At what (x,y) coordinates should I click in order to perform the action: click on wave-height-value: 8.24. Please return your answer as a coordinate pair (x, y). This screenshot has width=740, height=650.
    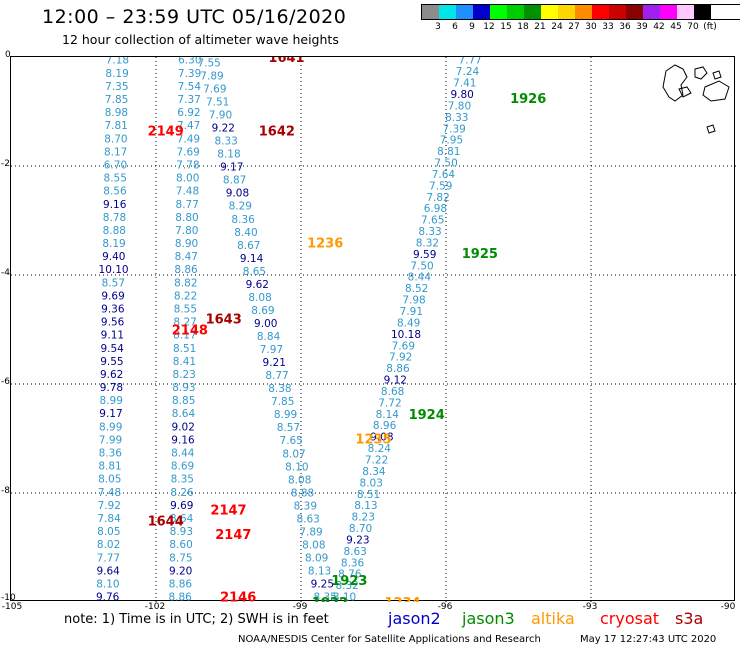
    Looking at the image, I should click on (380, 449).